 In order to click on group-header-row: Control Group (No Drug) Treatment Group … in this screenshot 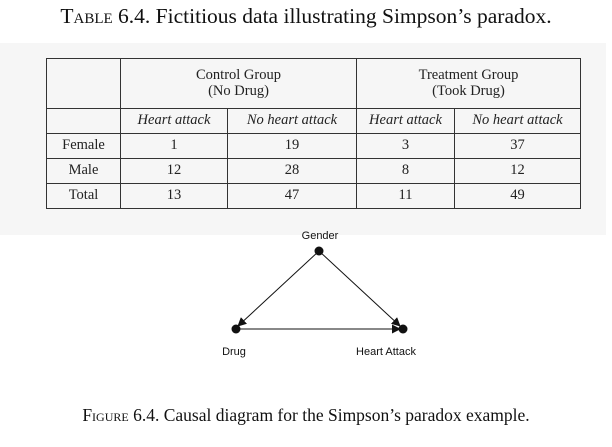, I will do `click(313, 83)`.